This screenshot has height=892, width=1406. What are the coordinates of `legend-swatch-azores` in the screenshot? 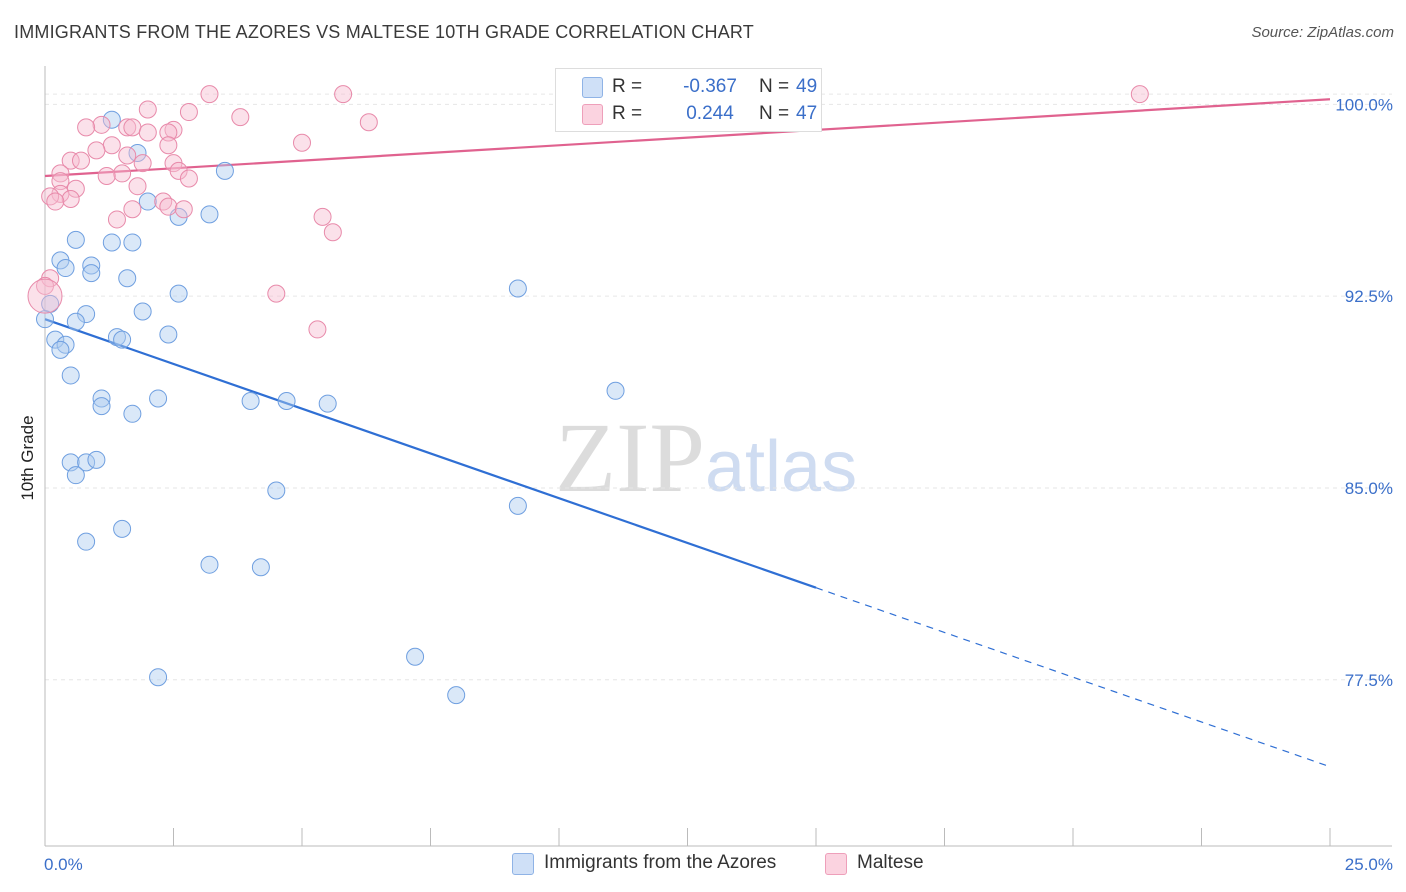 It's located at (592, 87).